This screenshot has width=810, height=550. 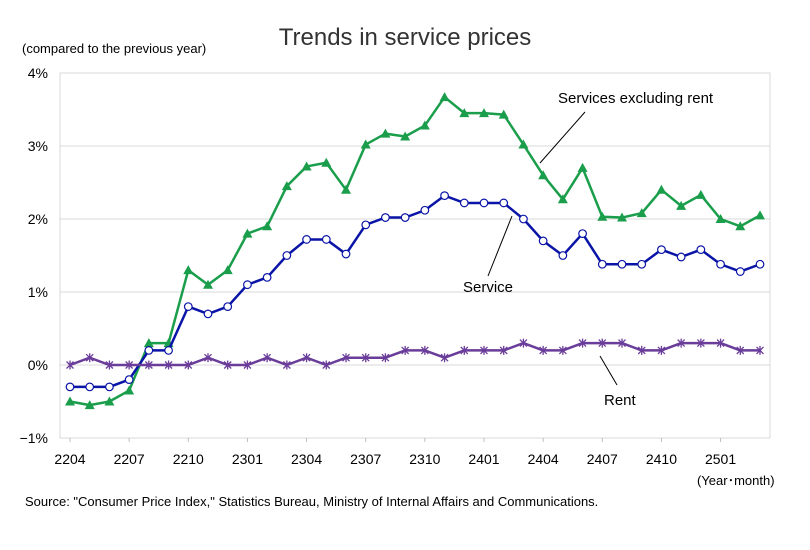 I want to click on y-tick-label: −1%, so click(x=34, y=438).